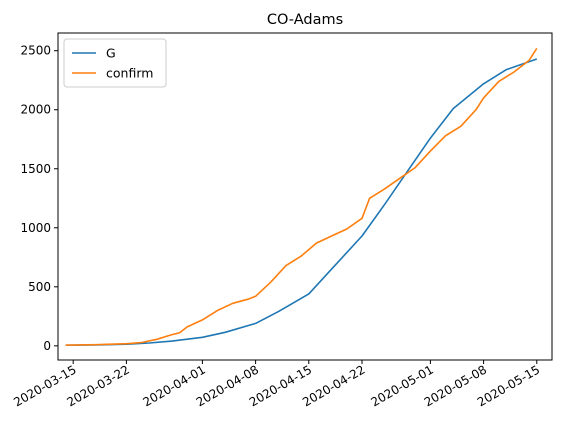  What do you see at coordinates (35, 51) in the screenshot?
I see `y-tick-label: 2500` at bounding box center [35, 51].